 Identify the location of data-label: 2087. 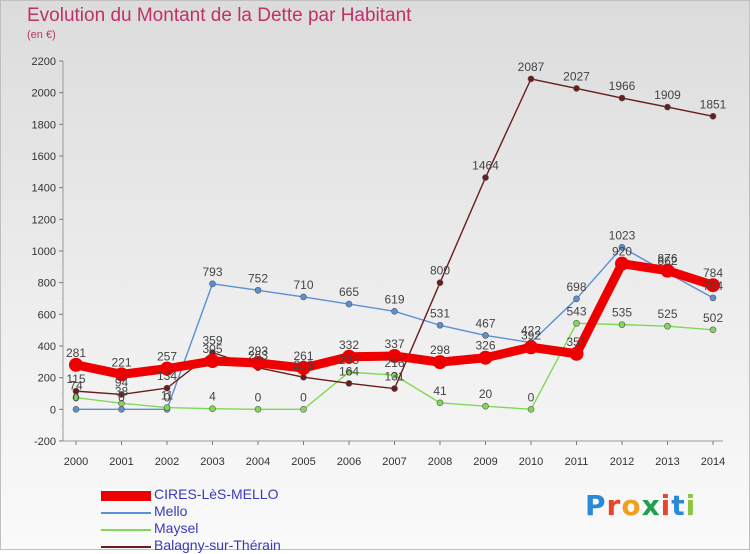
(531, 67).